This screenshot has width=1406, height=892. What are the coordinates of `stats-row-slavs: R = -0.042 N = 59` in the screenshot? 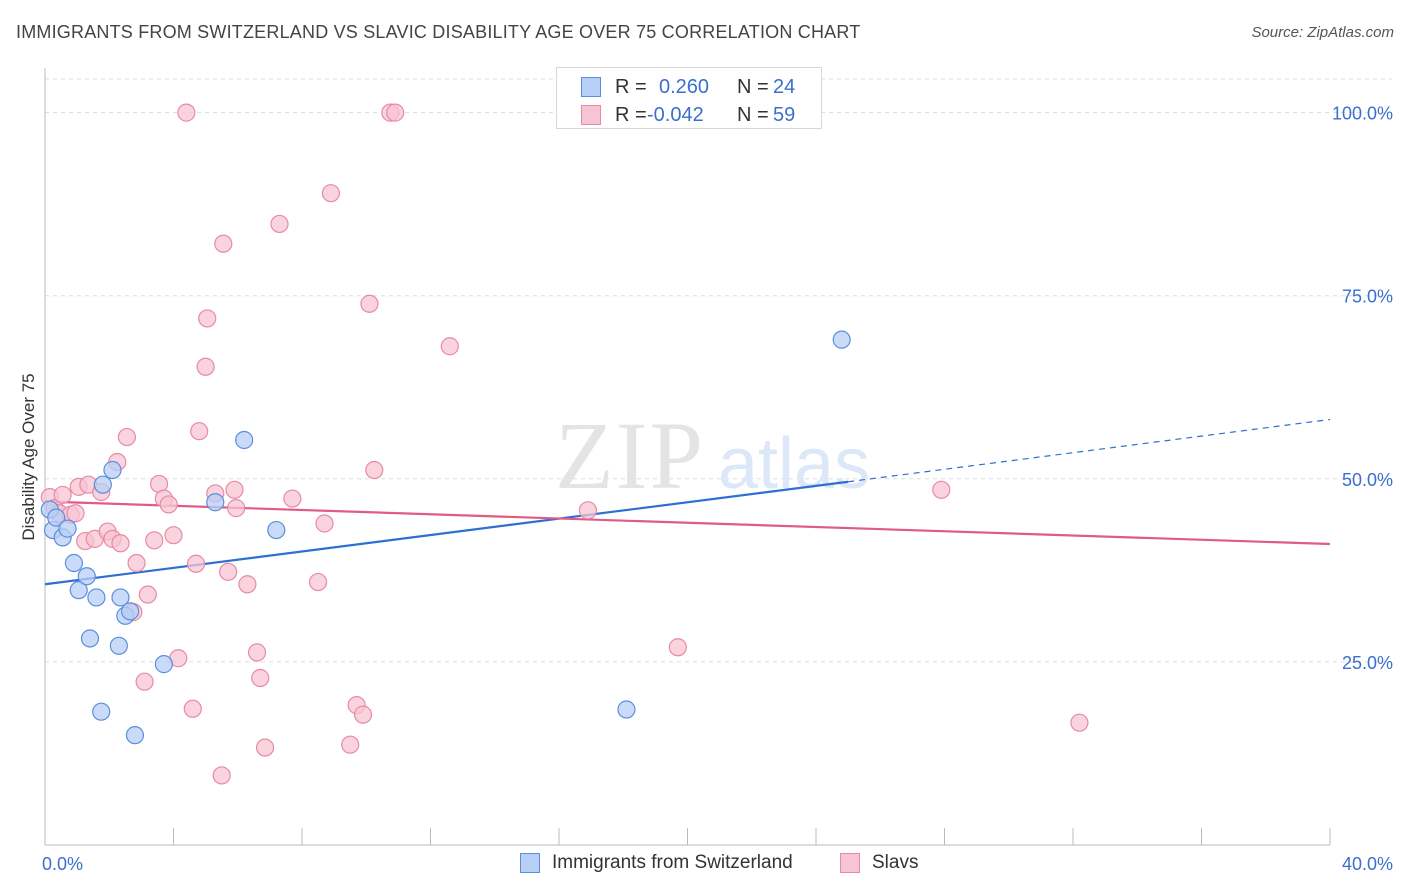 It's located at (689, 115).